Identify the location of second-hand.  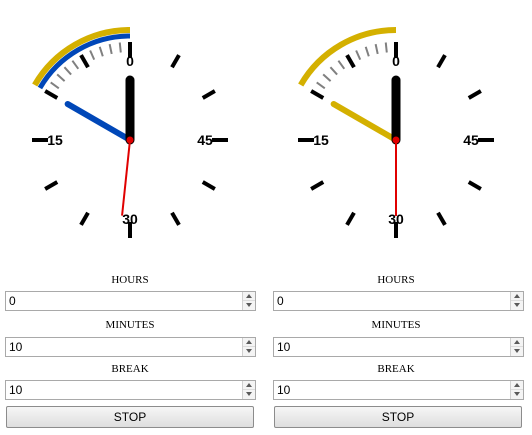
(126, 177).